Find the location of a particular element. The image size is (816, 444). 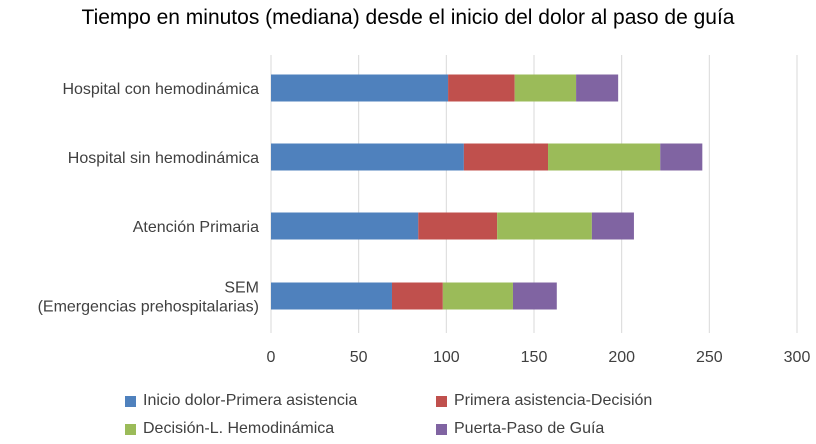

x-tick-label: 250 is located at coordinates (709, 357).